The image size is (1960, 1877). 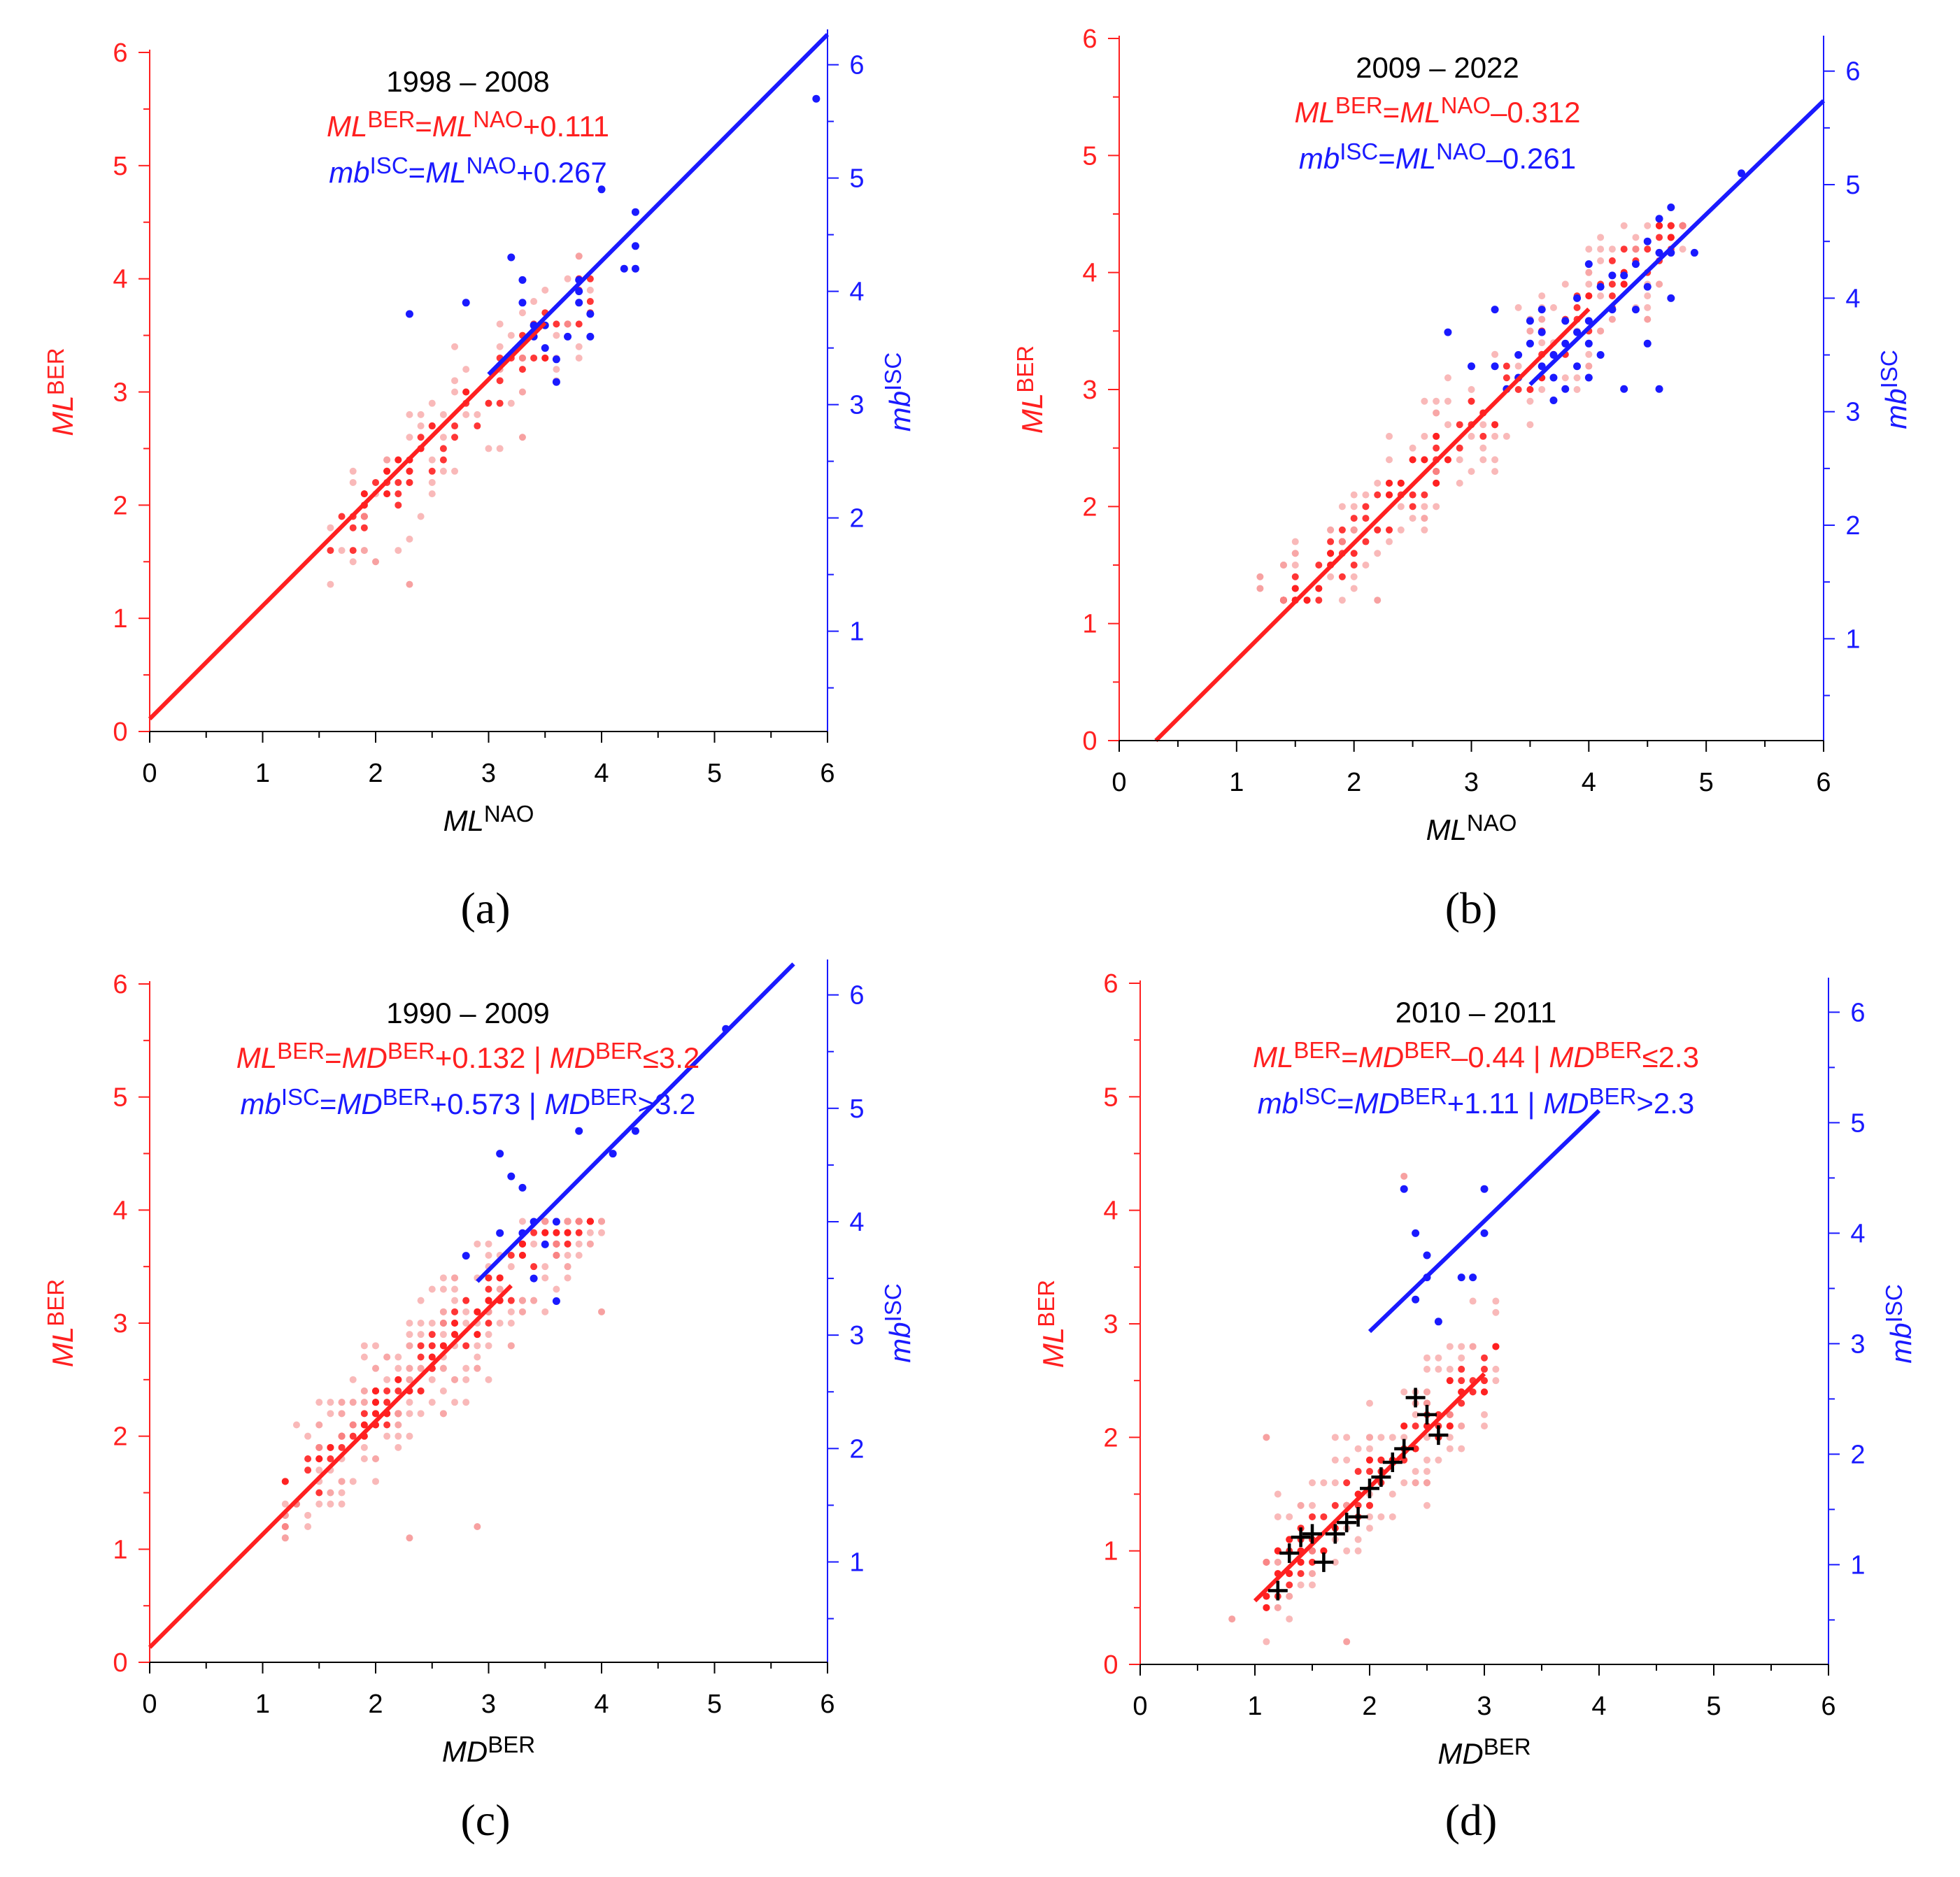 I want to click on blue-equation: mbISC=MDBER+1.11 | MDBER>2.3, so click(x=1477, y=1101).